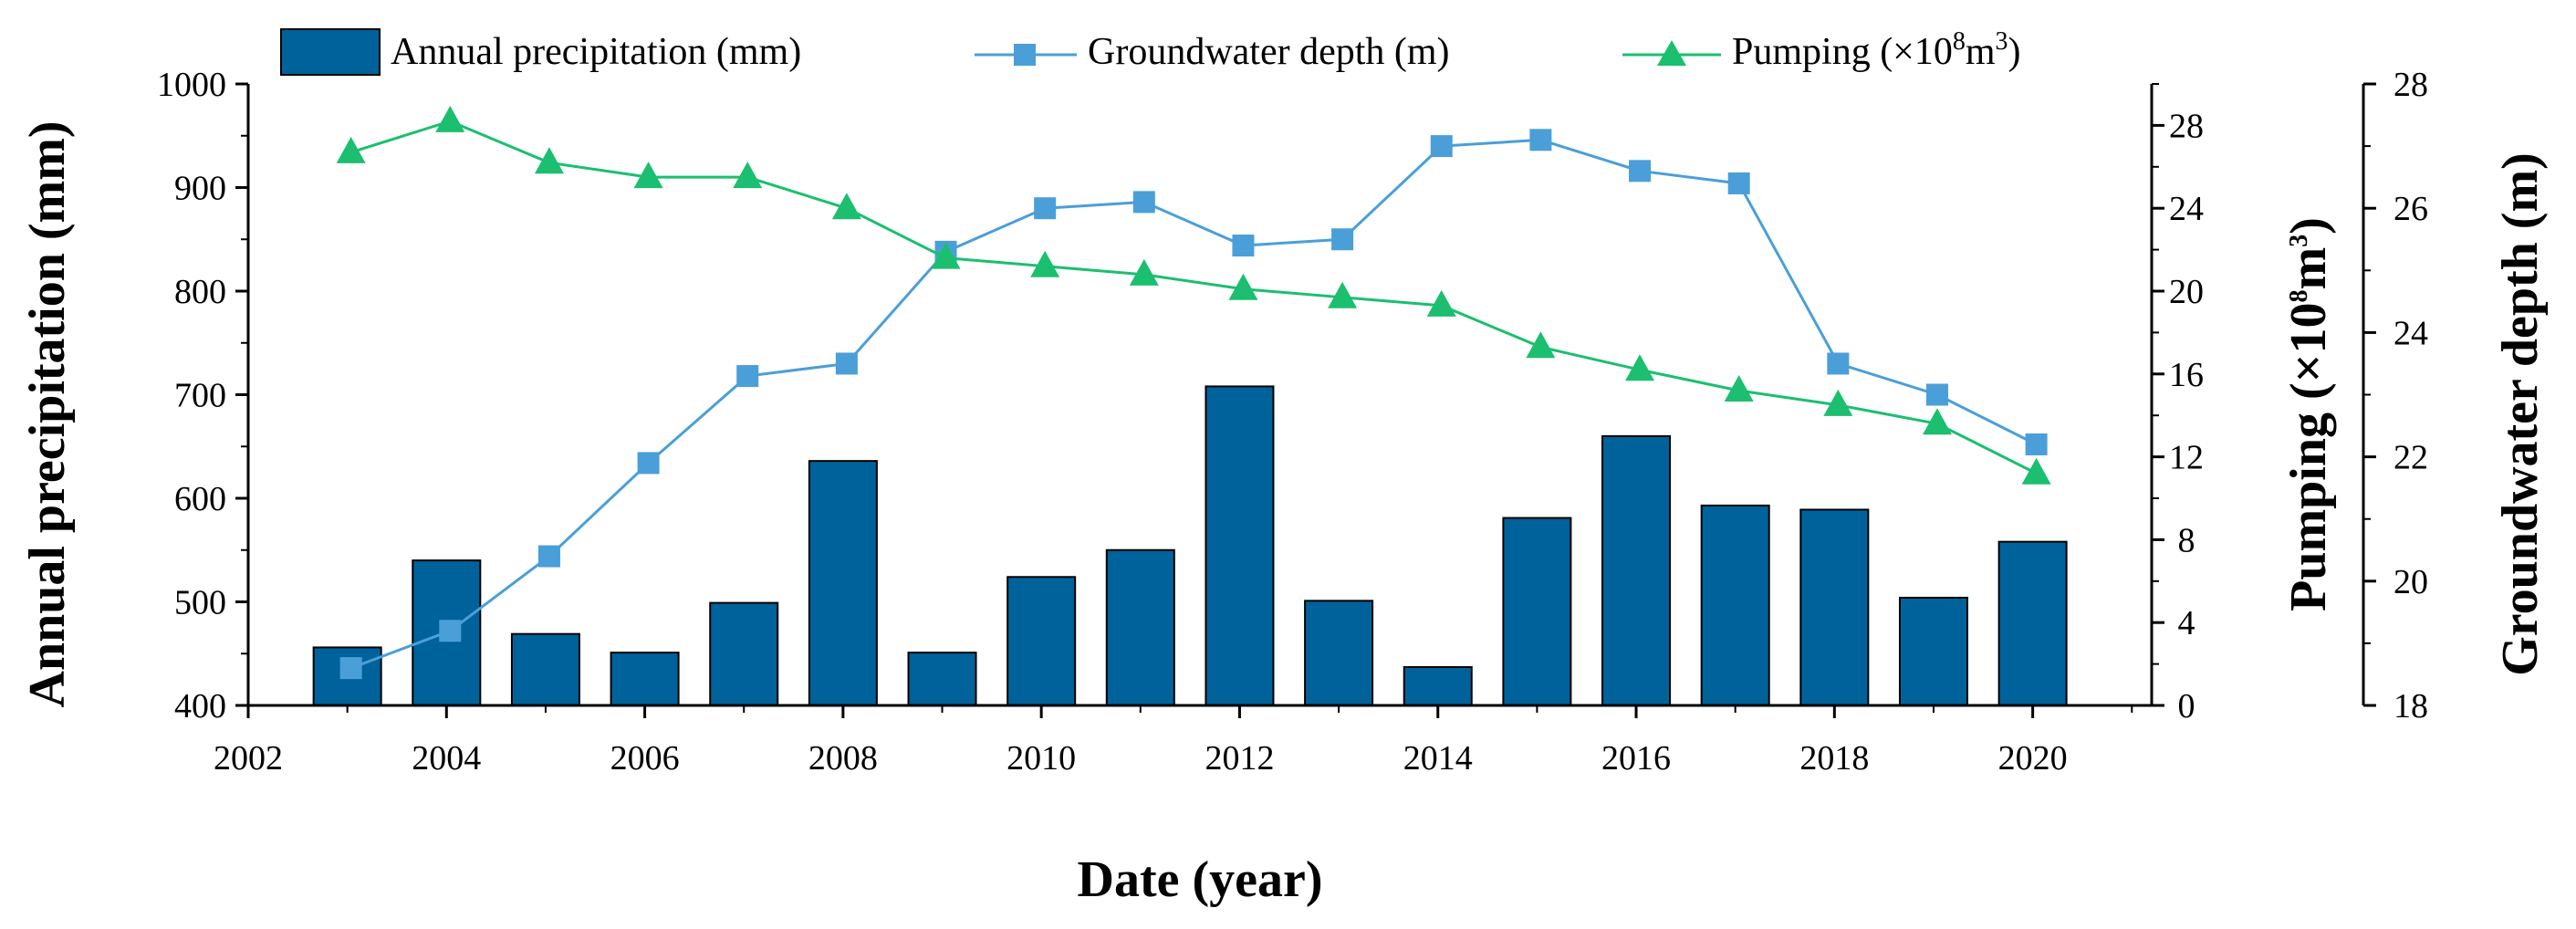  Describe the element at coordinates (1981, 52) in the screenshot. I see `legend-pumping-mid: m` at that location.